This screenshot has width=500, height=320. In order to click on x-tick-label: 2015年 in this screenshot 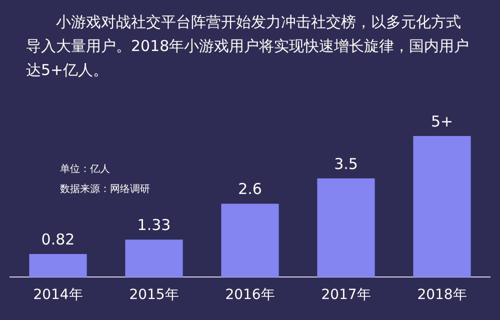, I will do `click(154, 295)`.